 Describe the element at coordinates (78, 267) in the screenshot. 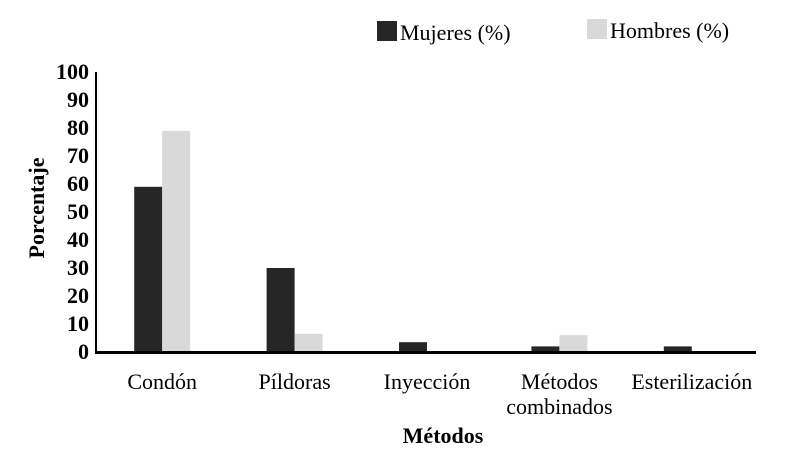

I see `y-tick-label: 30` at that location.